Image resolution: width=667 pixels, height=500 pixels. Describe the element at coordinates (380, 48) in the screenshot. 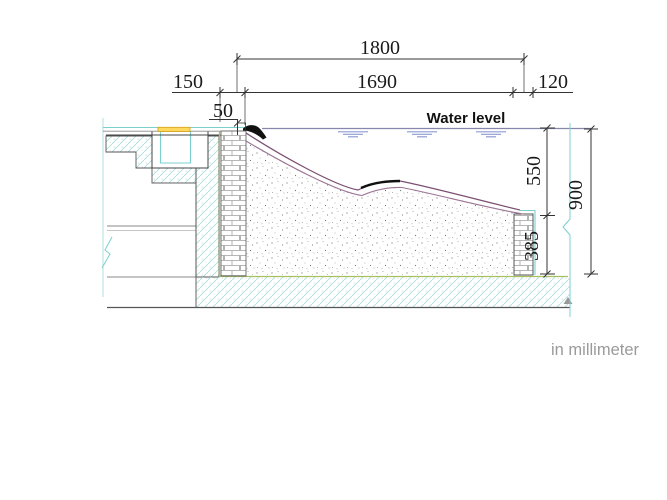

I see `dim-text-overall-width: 1800` at that location.